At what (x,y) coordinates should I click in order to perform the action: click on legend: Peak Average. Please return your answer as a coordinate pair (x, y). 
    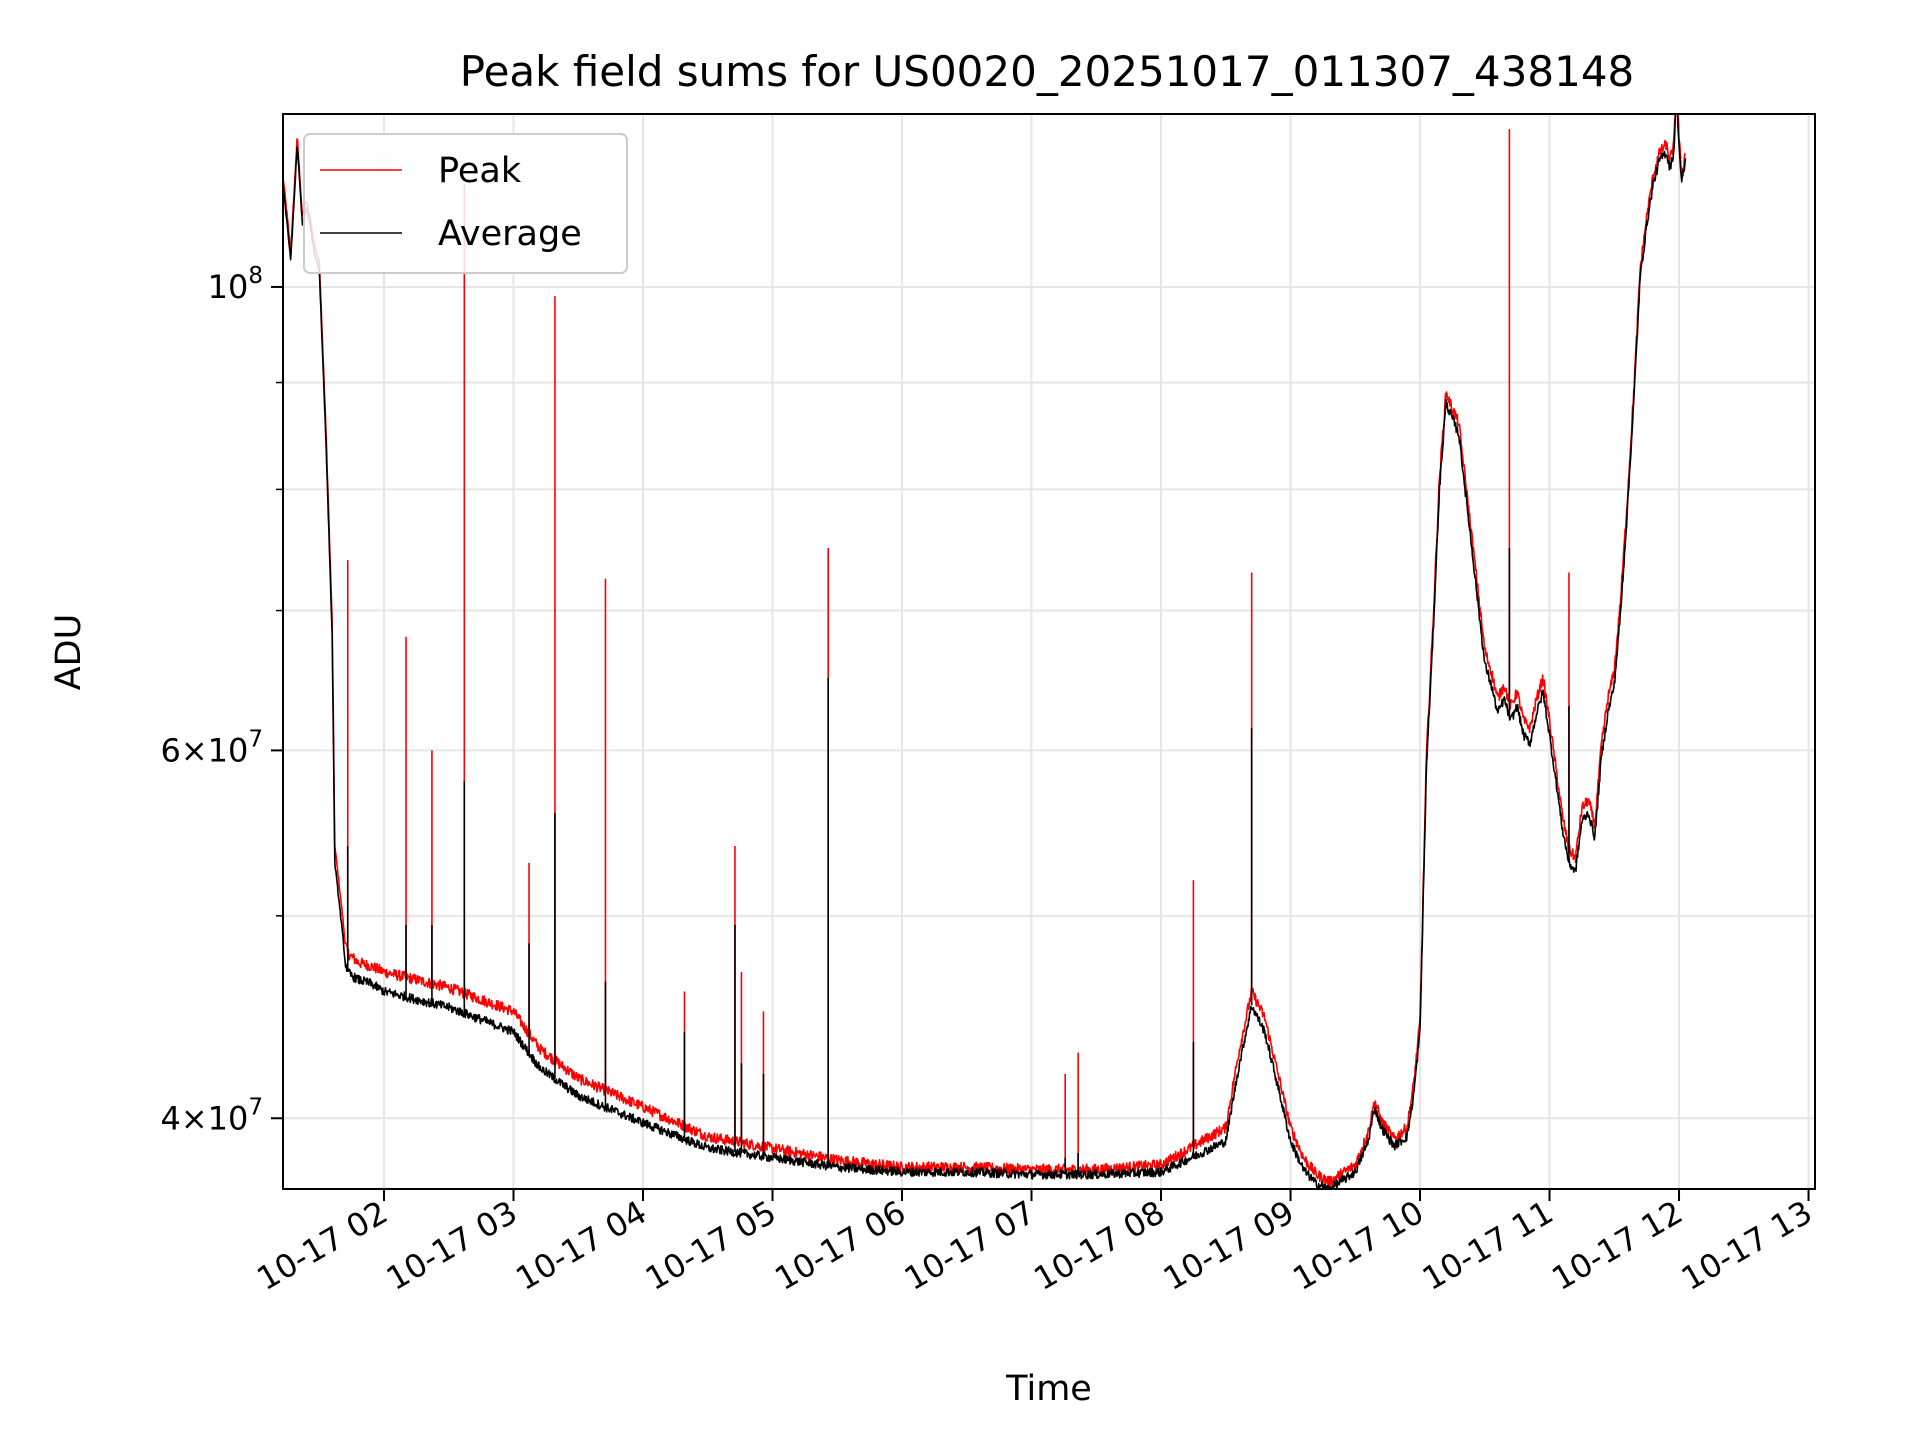
    Looking at the image, I should click on (465, 203).